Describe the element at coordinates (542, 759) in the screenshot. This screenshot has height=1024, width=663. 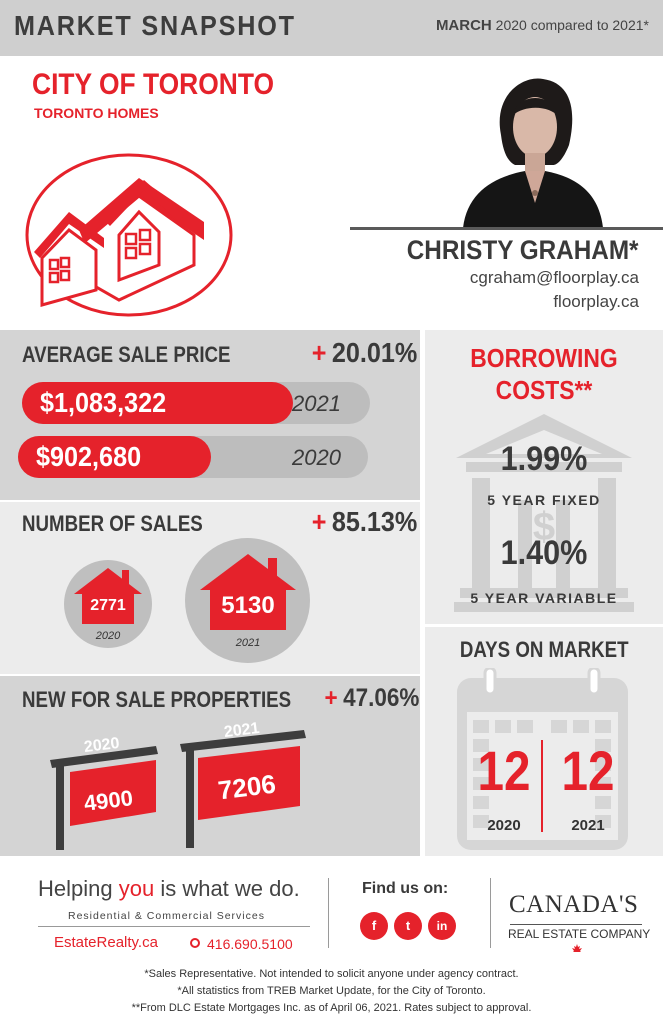
I see `calendar-icon` at that location.